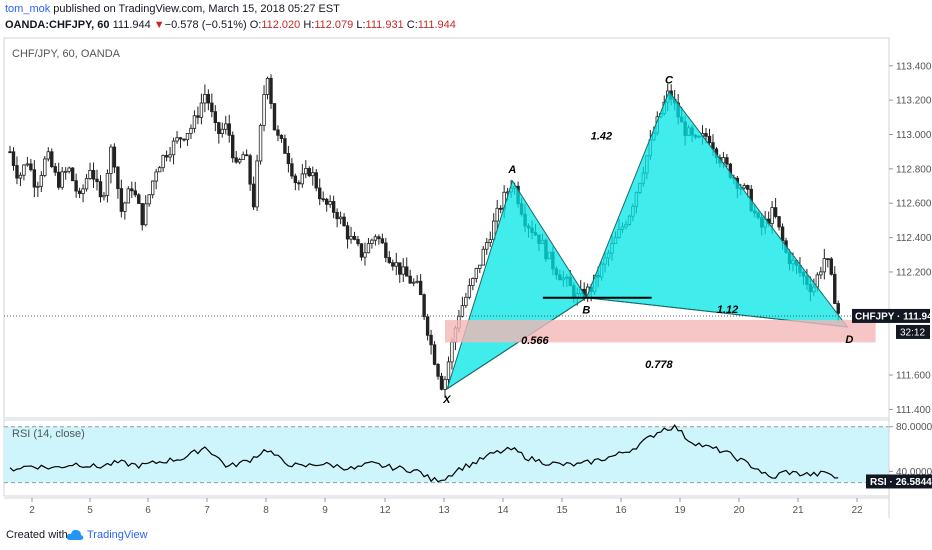 This screenshot has width=932, height=550. What do you see at coordinates (727, 310) in the screenshot?
I see `pattern-ratio: 1.12` at bounding box center [727, 310].